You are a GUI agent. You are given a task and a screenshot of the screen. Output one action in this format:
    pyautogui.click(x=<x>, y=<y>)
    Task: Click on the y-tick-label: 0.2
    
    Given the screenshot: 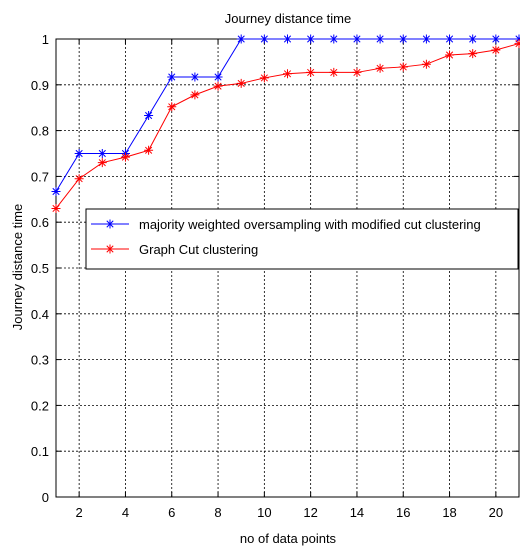 What is the action you would take?
    pyautogui.click(x=40, y=405)
    